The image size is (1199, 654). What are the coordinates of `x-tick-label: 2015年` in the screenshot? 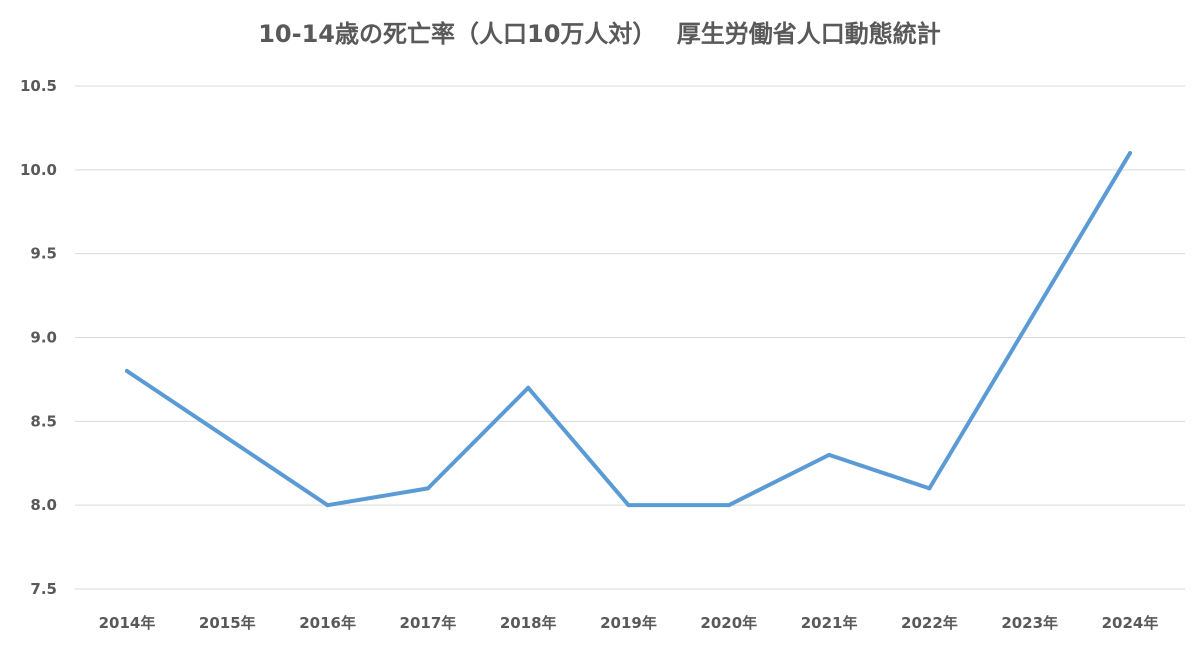 It's located at (227, 623).